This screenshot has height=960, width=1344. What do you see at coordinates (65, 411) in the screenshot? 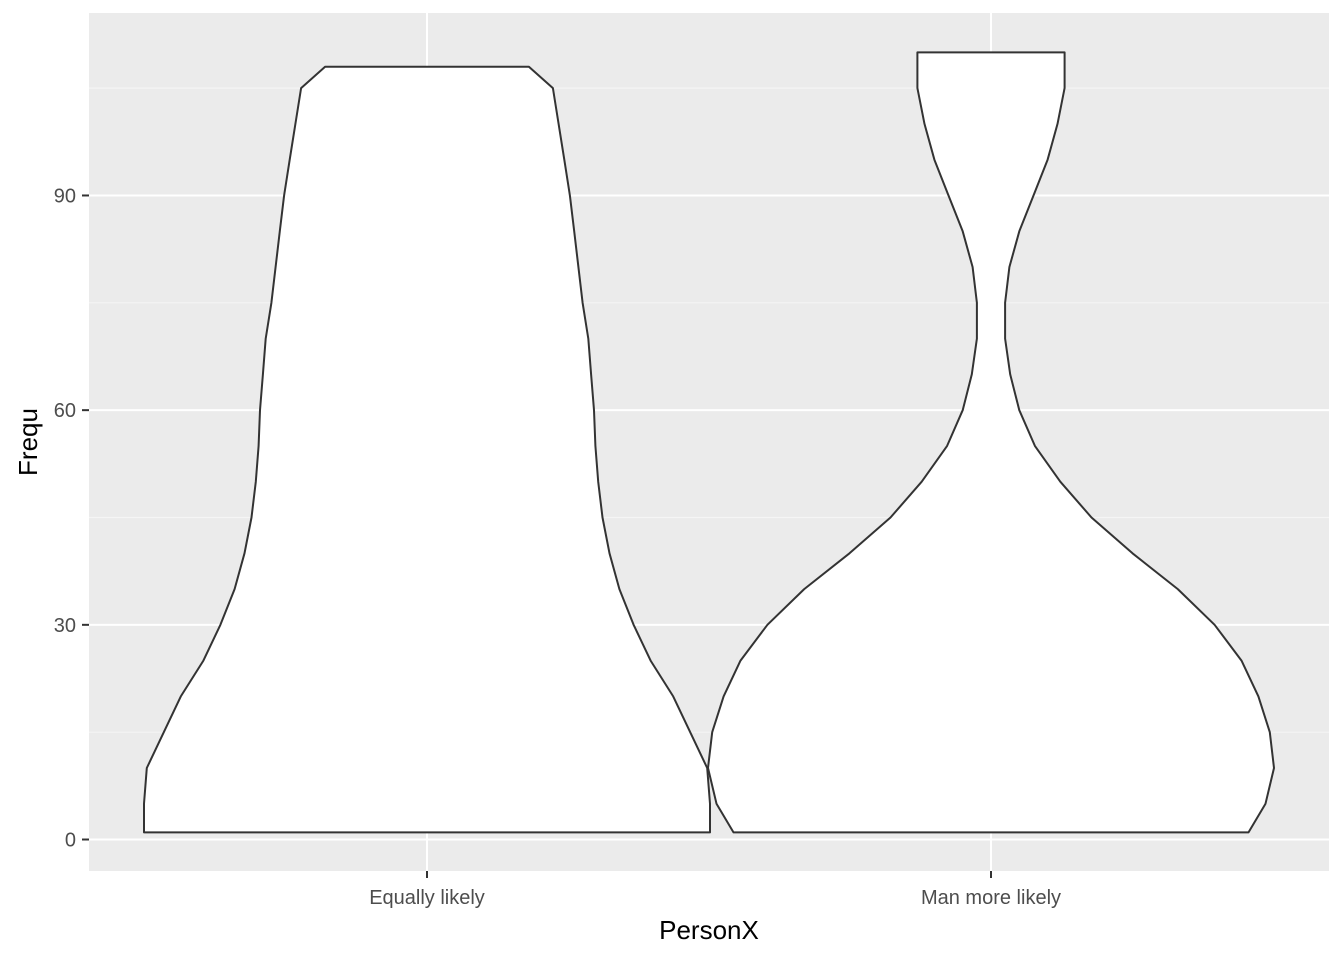
I see `y-tick-label: 60` at bounding box center [65, 411].